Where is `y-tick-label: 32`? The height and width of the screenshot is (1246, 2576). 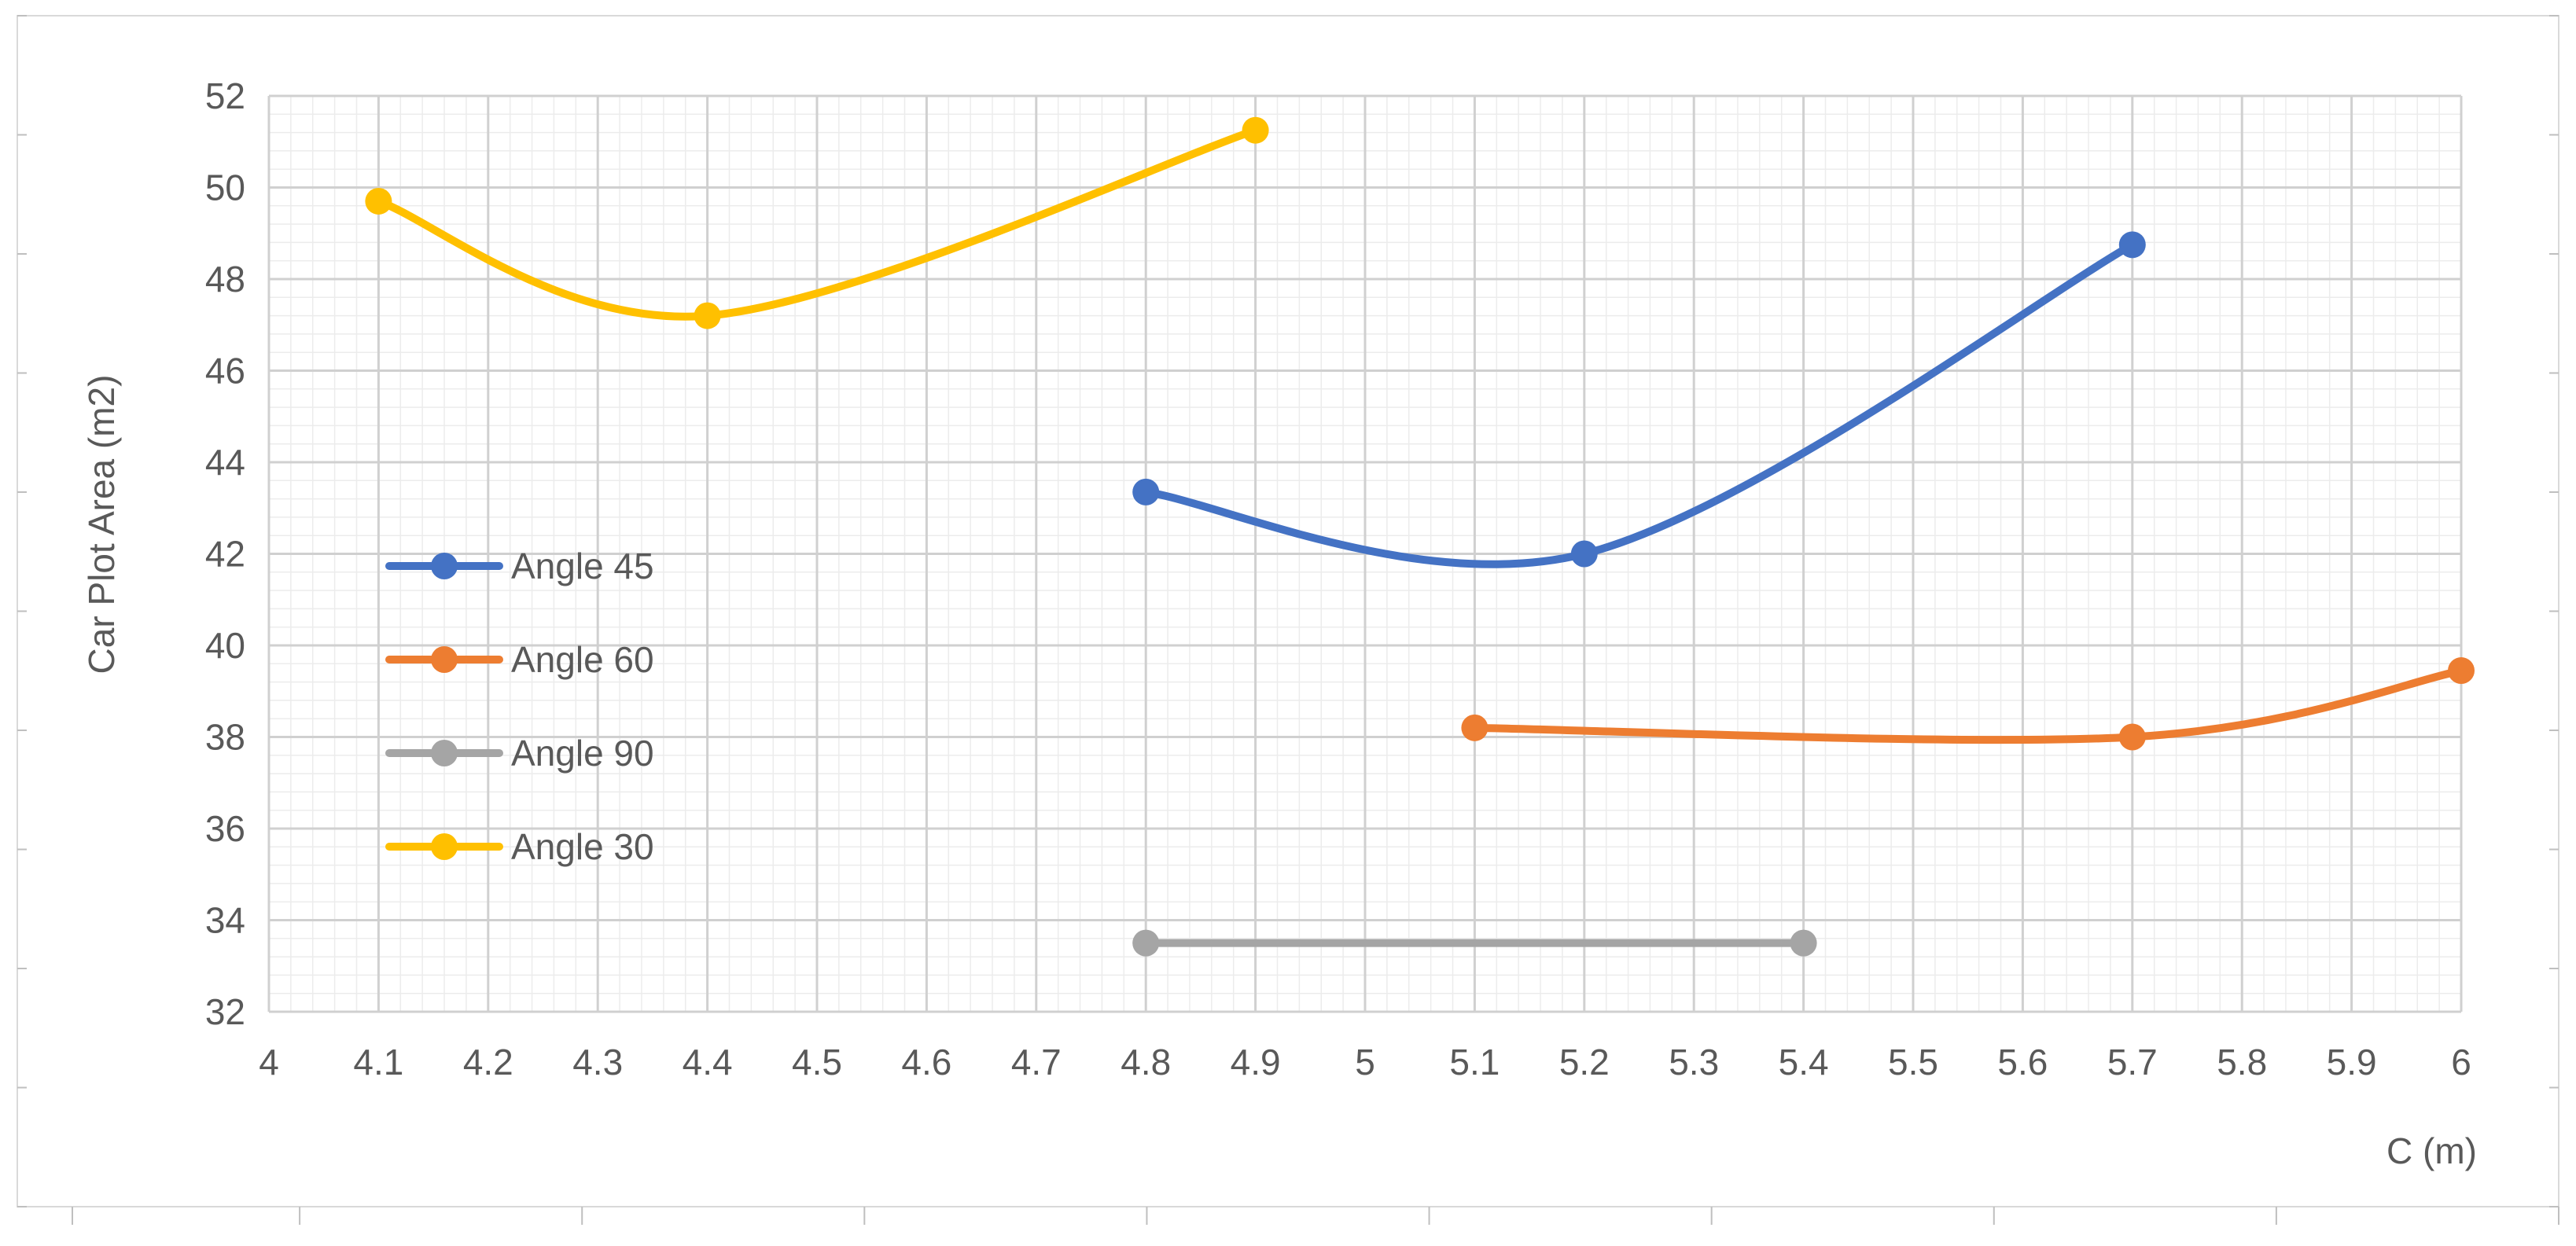 y-tick-label: 32 is located at coordinates (225, 1011).